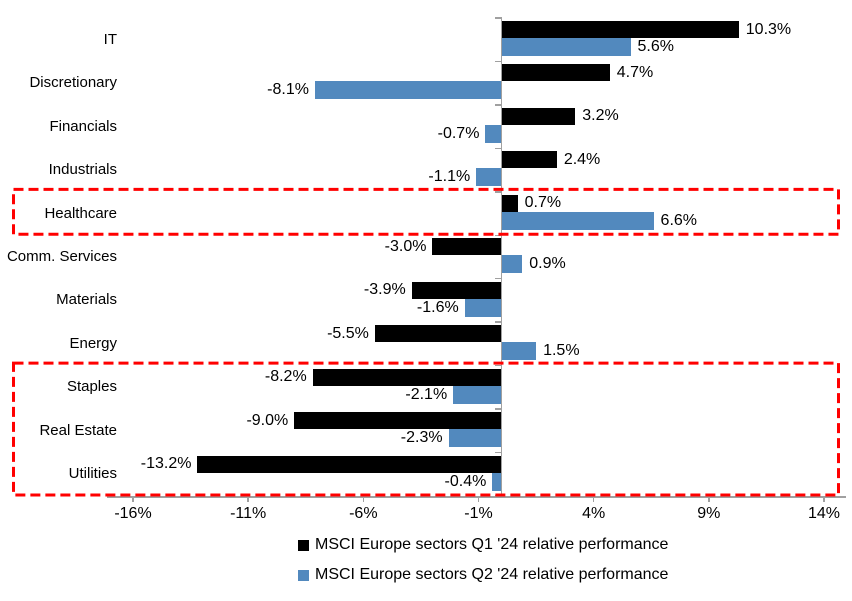 The width and height of the screenshot is (852, 601). What do you see at coordinates (166, 464) in the screenshot?
I see `value-label: -13.2%` at bounding box center [166, 464].